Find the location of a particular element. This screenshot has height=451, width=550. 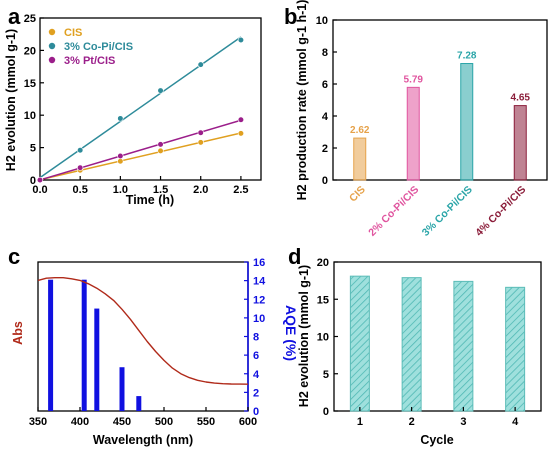

x-axis-title: Cycle is located at coordinates (436, 440).